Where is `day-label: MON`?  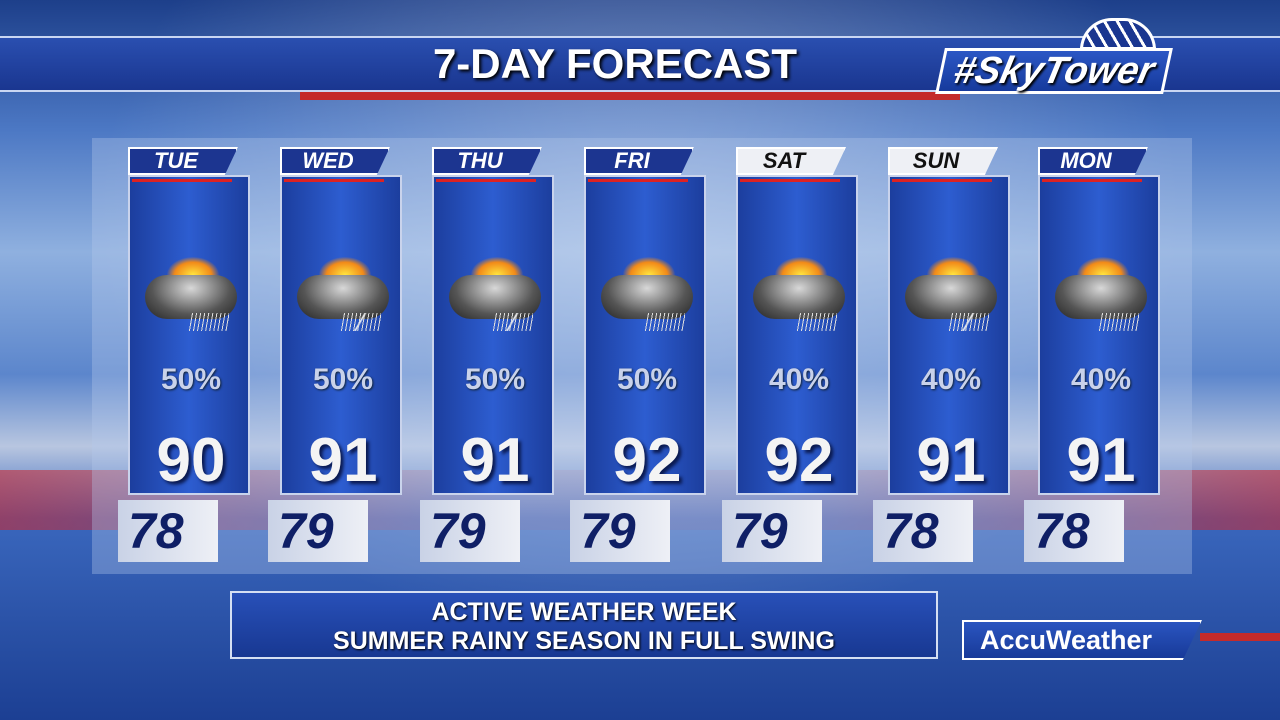 day-label: MON is located at coordinates (1093, 161).